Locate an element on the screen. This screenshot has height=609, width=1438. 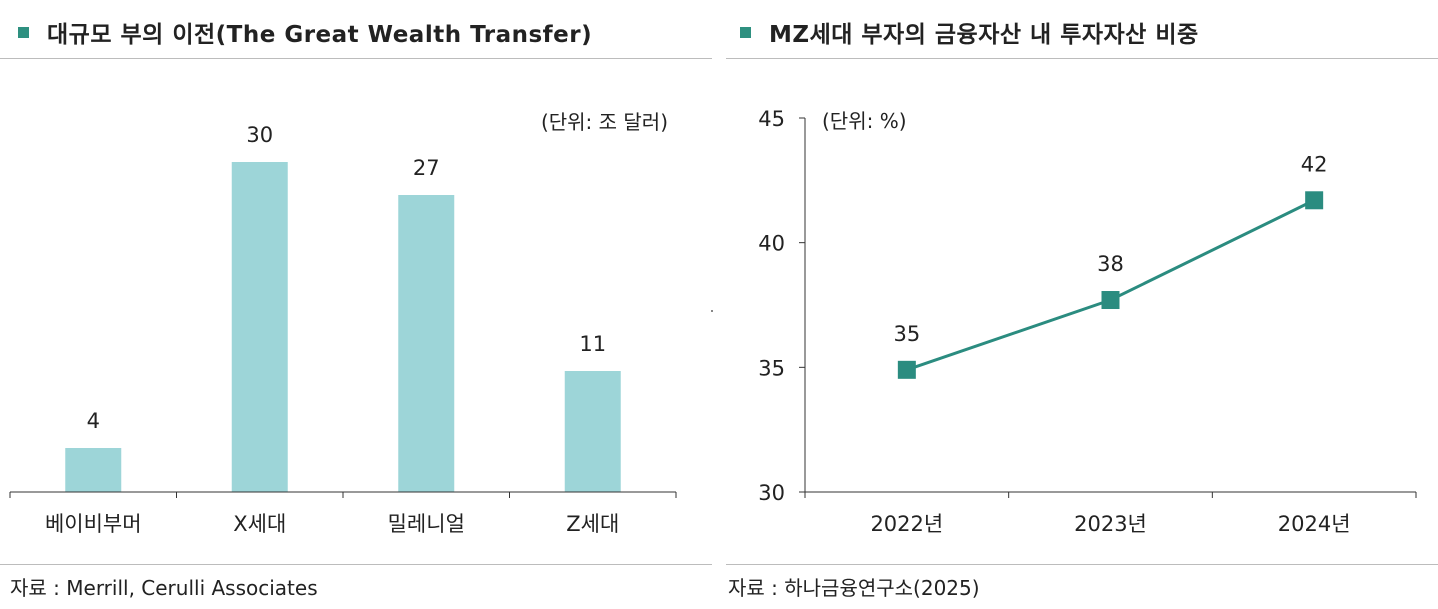
y-tick-label: 30 is located at coordinates (771, 493).